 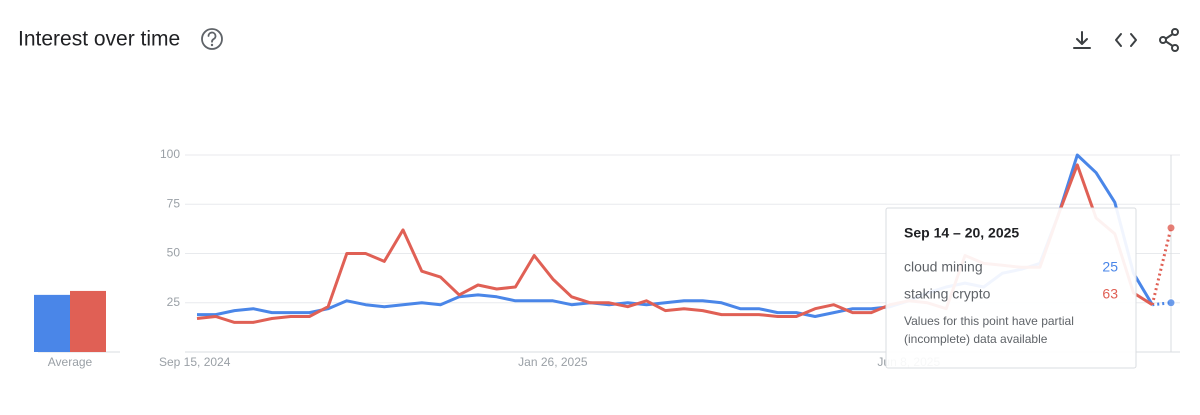 What do you see at coordinates (174, 253) in the screenshot?
I see `y-tick-label: 50` at bounding box center [174, 253].